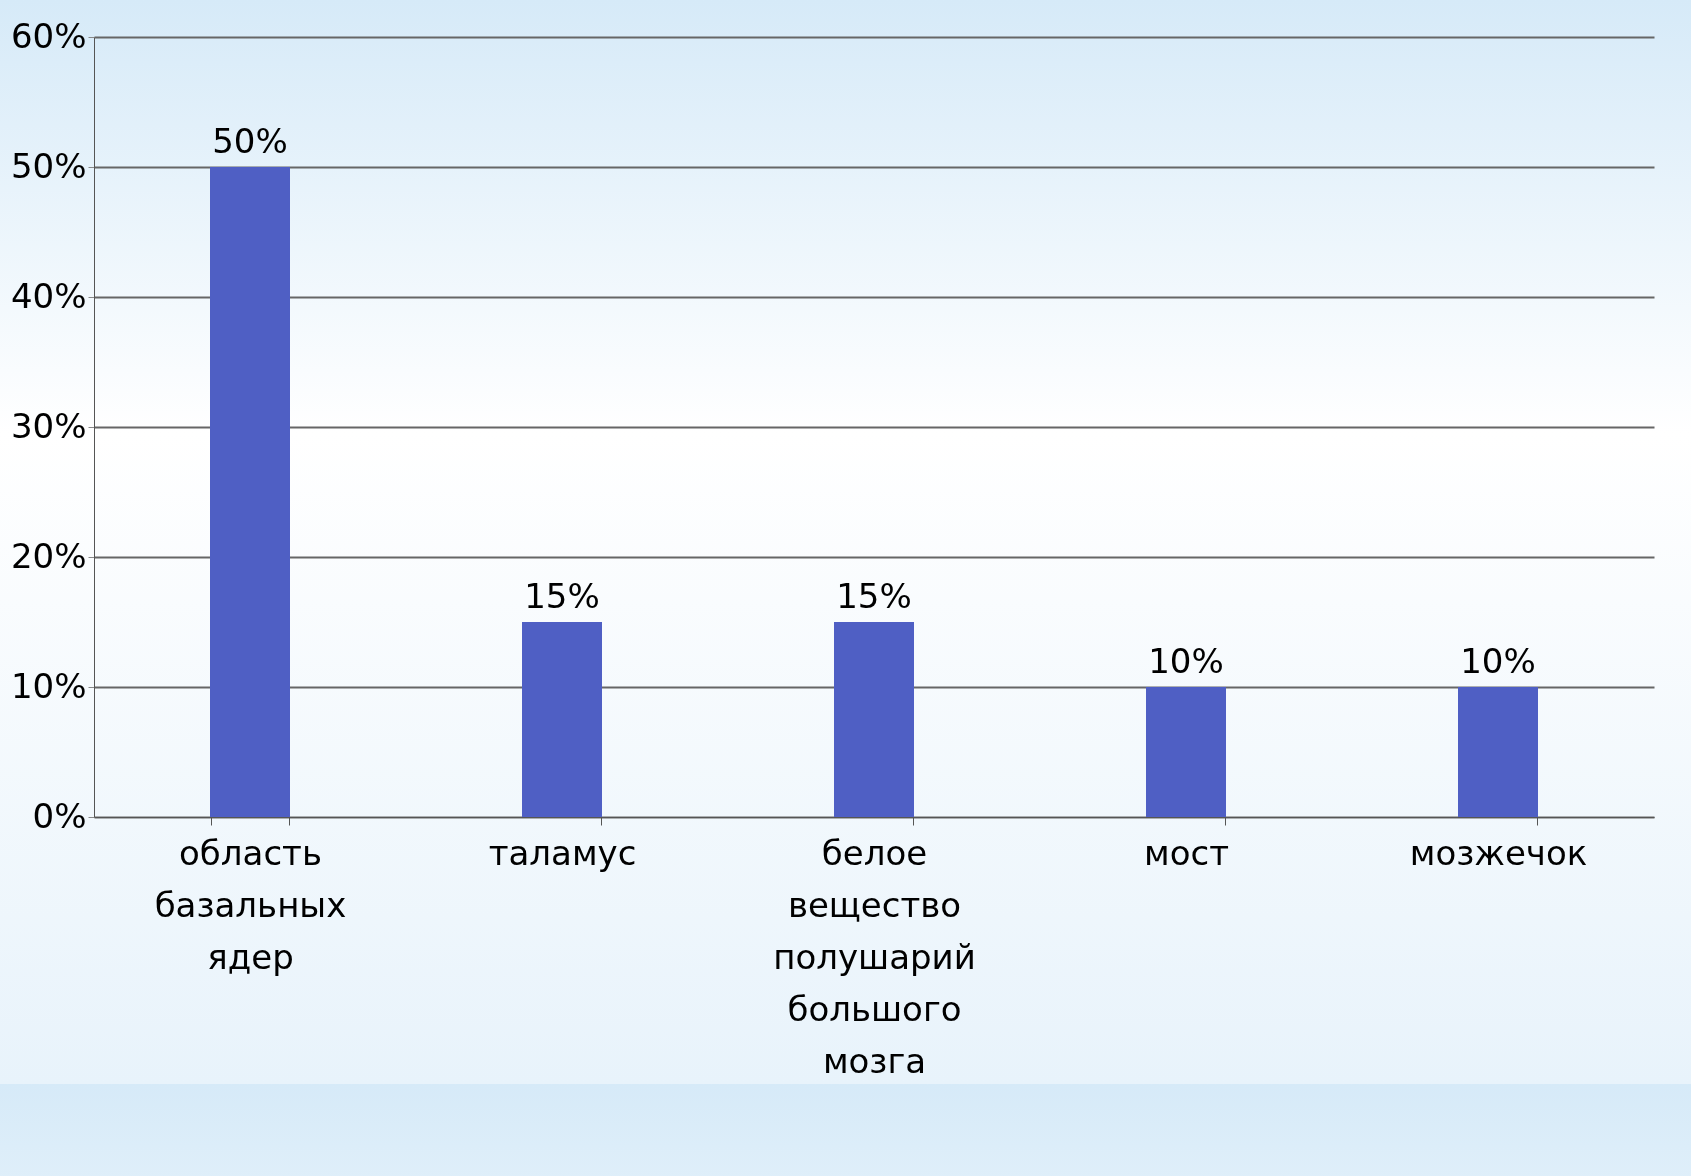 The width and height of the screenshot is (1691, 1176). What do you see at coordinates (562, 852) in the screenshot?
I see `x-tick-label: таламус` at bounding box center [562, 852].